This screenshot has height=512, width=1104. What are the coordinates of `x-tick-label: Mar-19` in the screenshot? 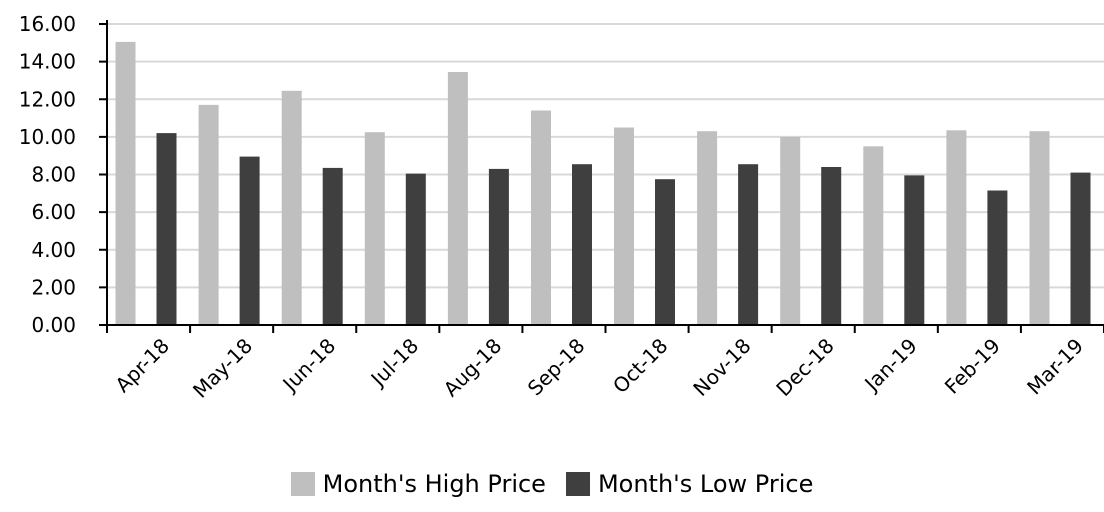 It's located at (1055, 367).